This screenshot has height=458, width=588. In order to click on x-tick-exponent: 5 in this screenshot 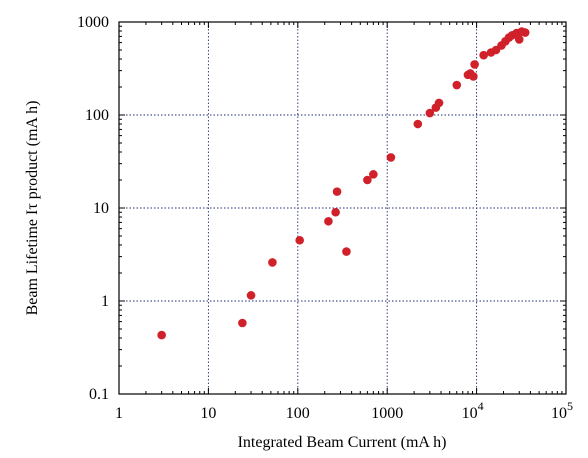, I will do `click(570, 406)`.